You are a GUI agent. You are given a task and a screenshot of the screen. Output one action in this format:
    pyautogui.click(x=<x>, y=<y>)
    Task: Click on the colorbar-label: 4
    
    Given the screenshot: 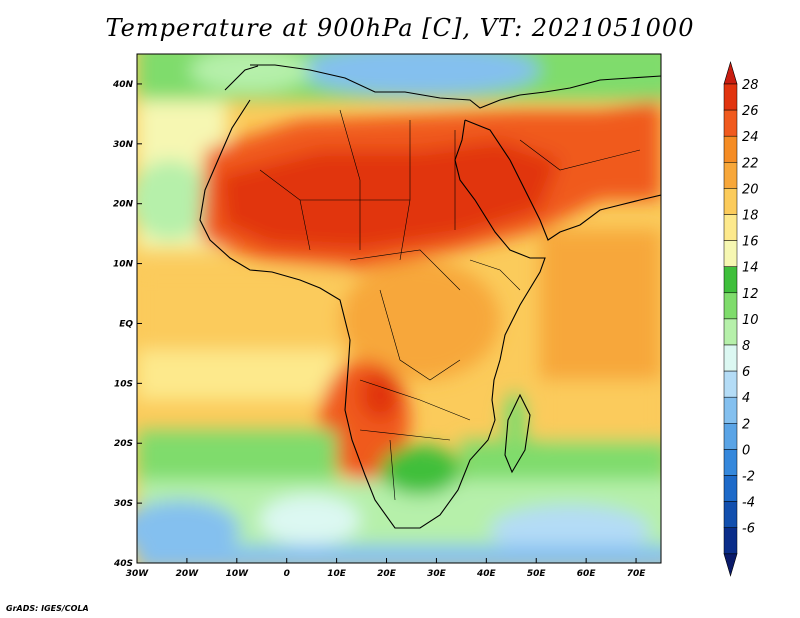 What is the action you would take?
    pyautogui.click(x=746, y=398)
    